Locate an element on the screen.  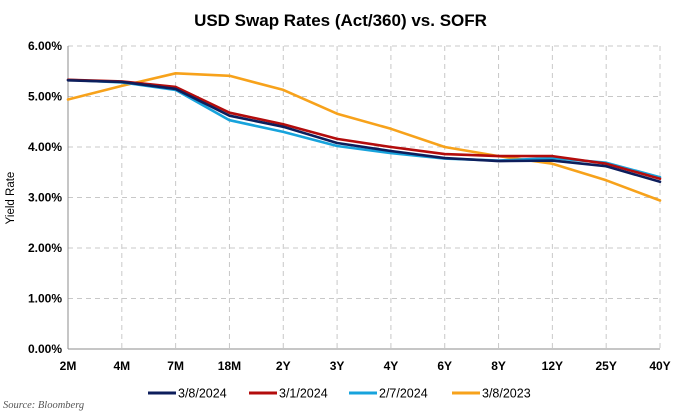
y-tick-label: 2.00% is located at coordinates (45, 248).